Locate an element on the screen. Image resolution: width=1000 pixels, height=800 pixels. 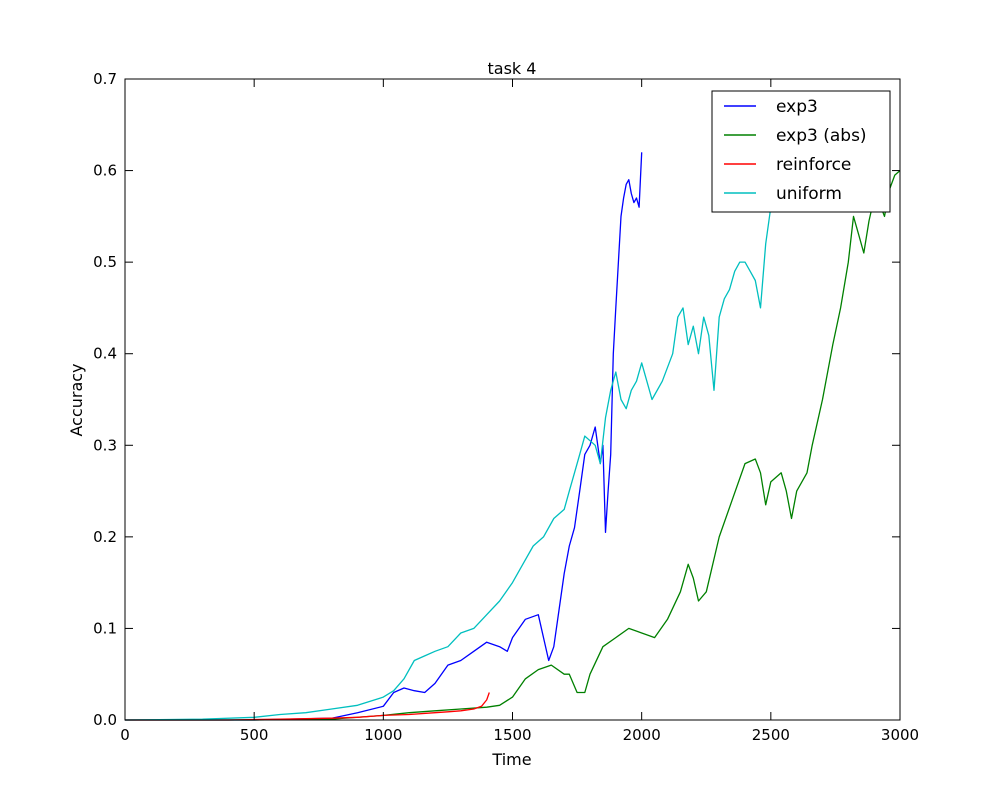
y-tick-label: 0.7 is located at coordinates (105, 79).